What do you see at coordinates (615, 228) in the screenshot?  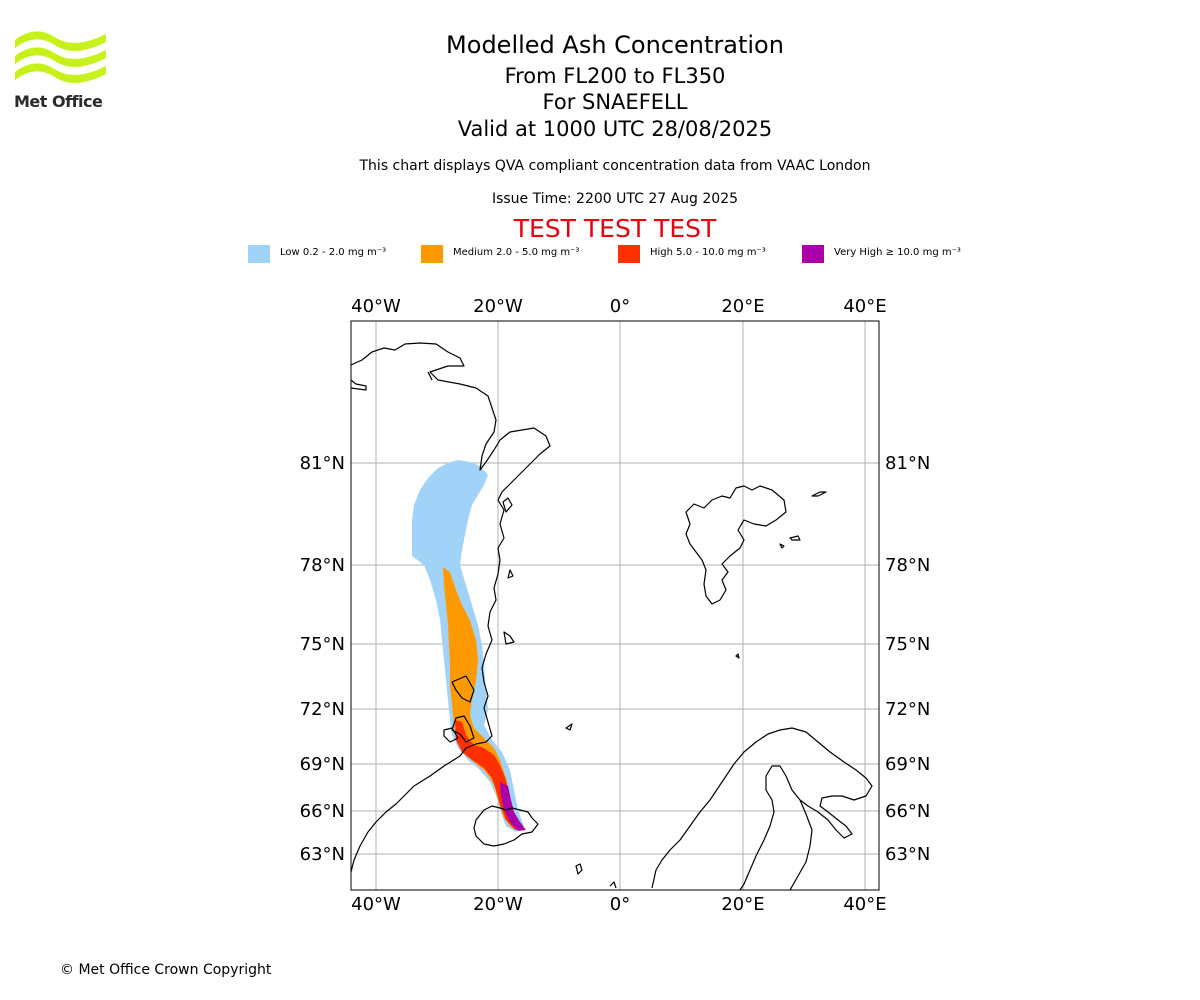 I see `test-banner: TEST TEST TEST` at bounding box center [615, 228].